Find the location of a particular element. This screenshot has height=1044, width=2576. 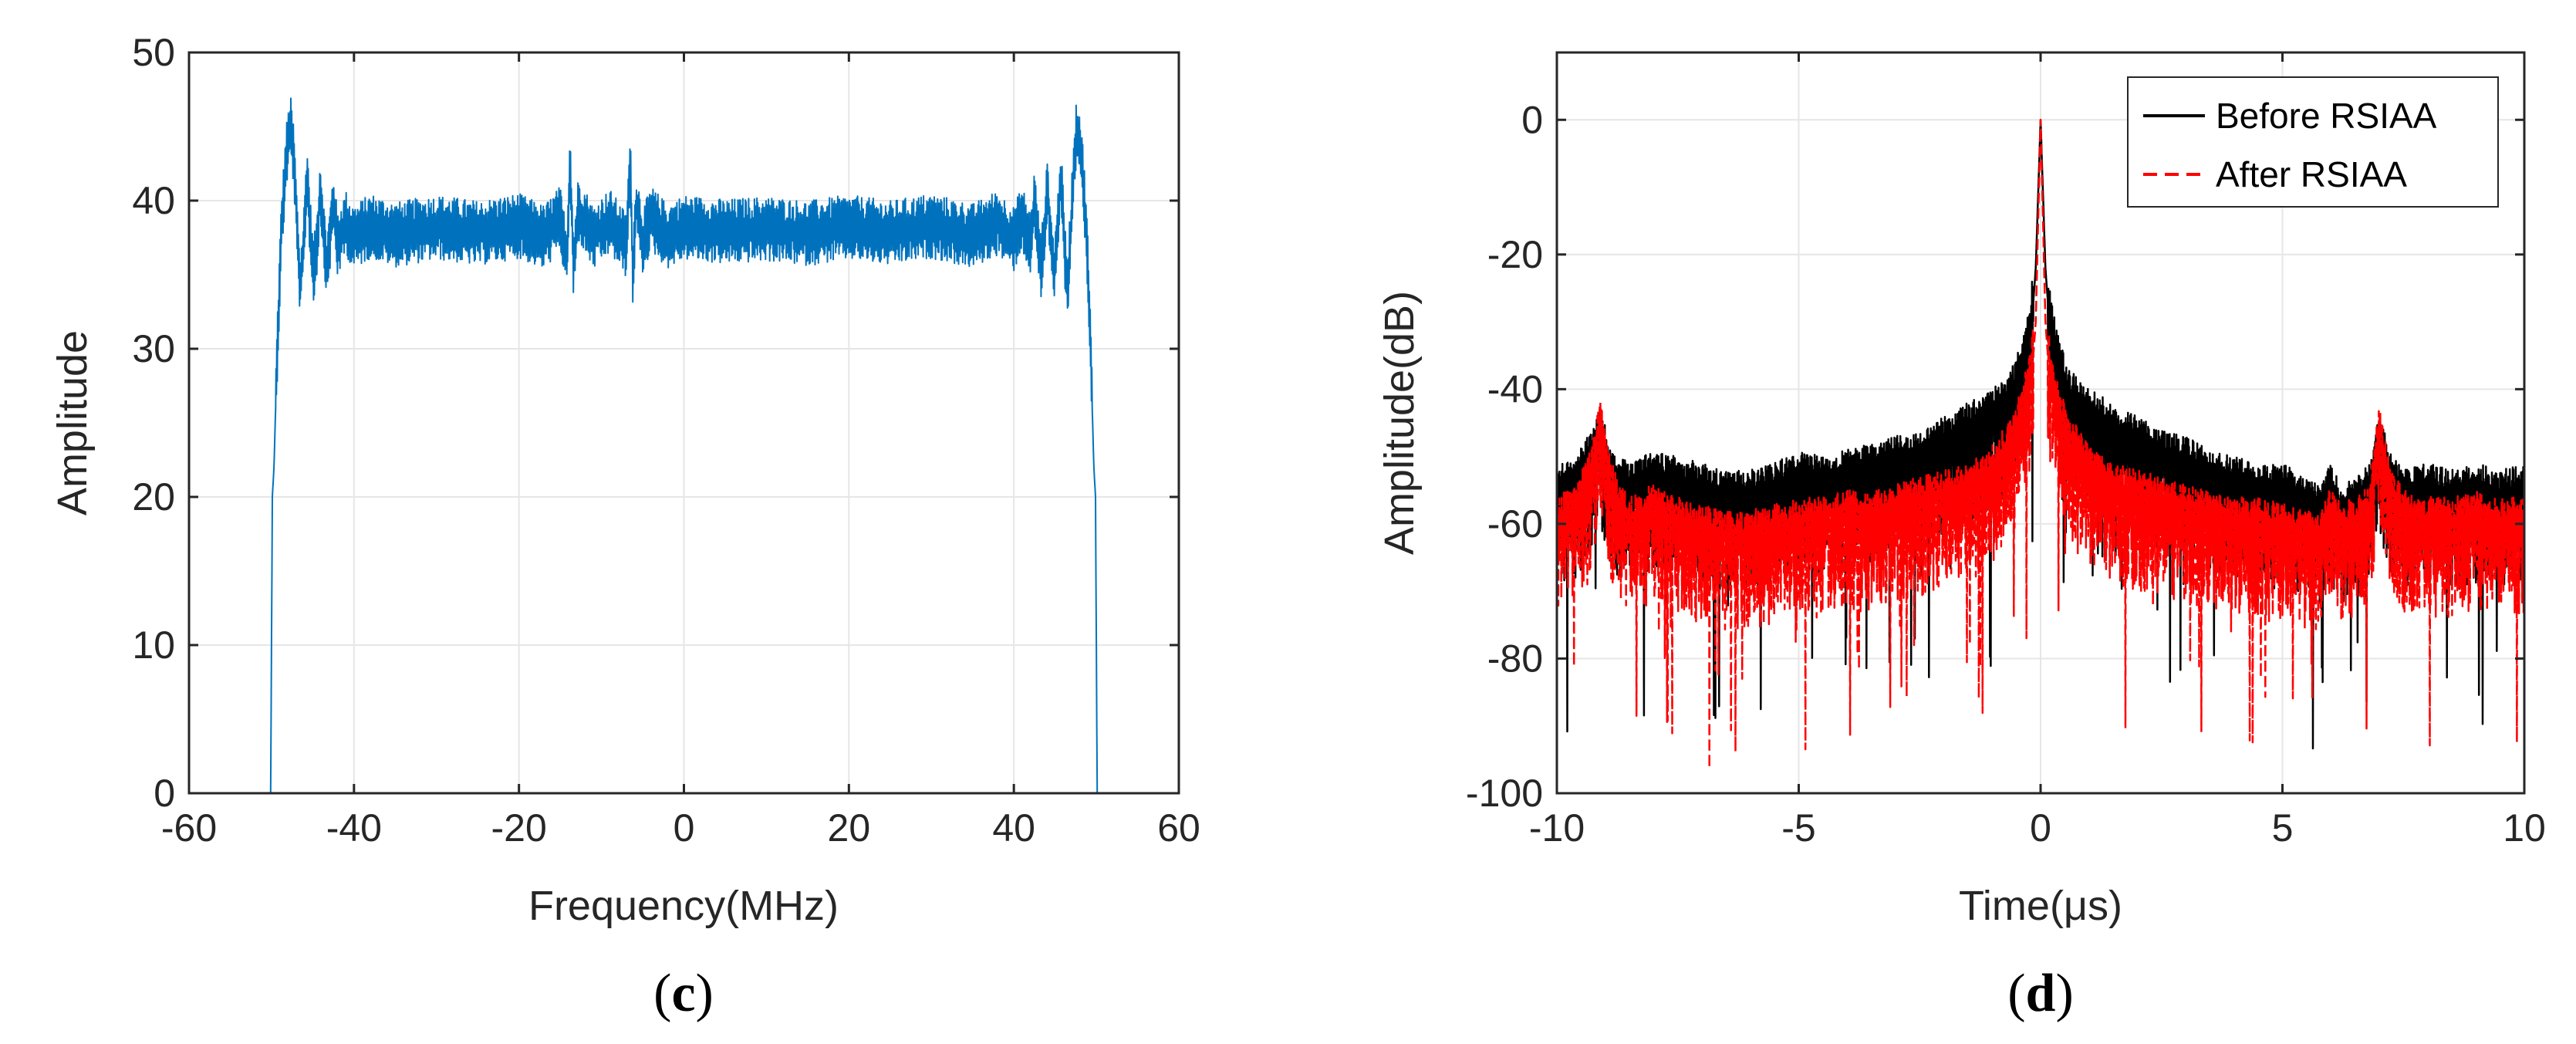

chart-d-legend-box is located at coordinates (2313, 142).